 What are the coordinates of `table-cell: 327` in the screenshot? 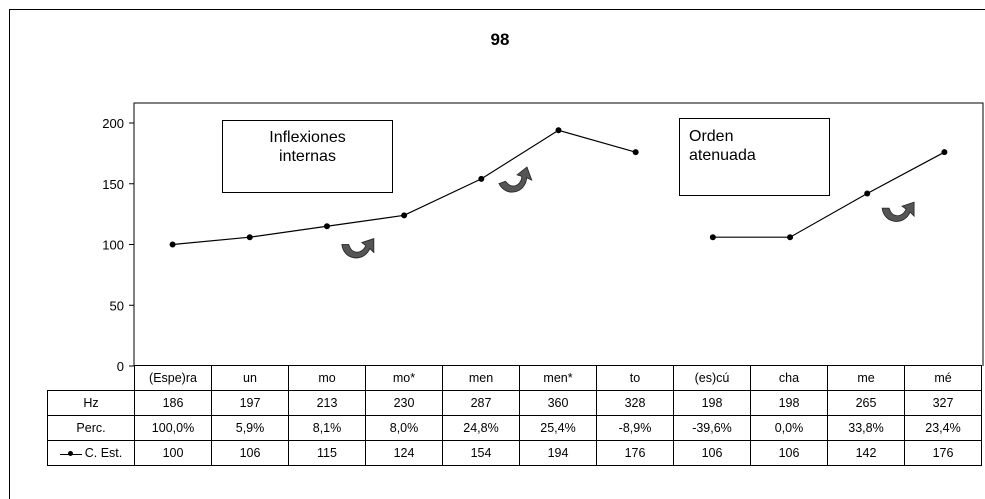 It's located at (943, 403).